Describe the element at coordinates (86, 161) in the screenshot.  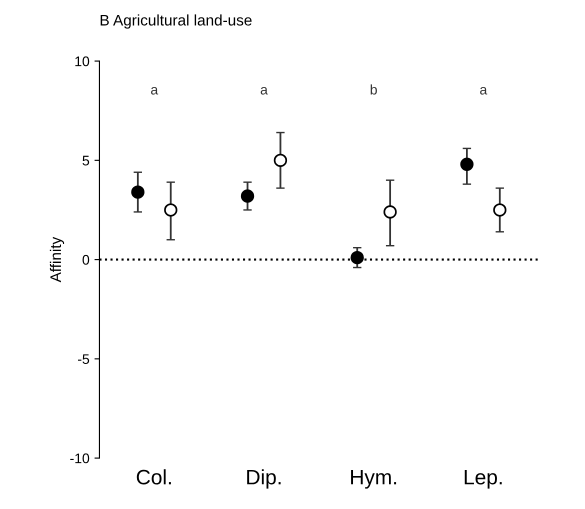
I see `y-tick-label: 5` at that location.